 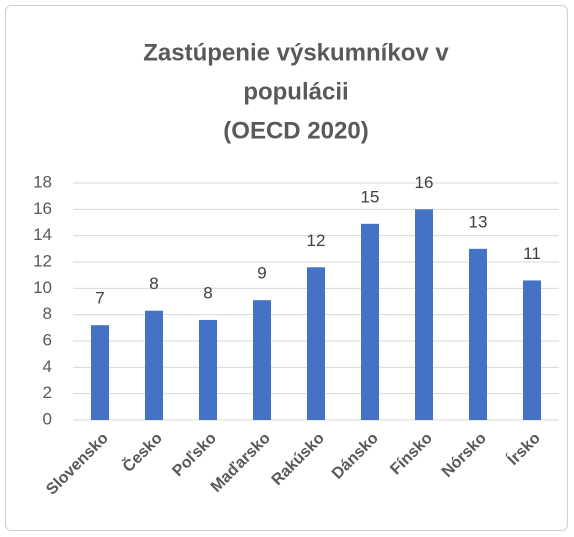 I want to click on y-tick-label: 0, so click(x=47, y=418).